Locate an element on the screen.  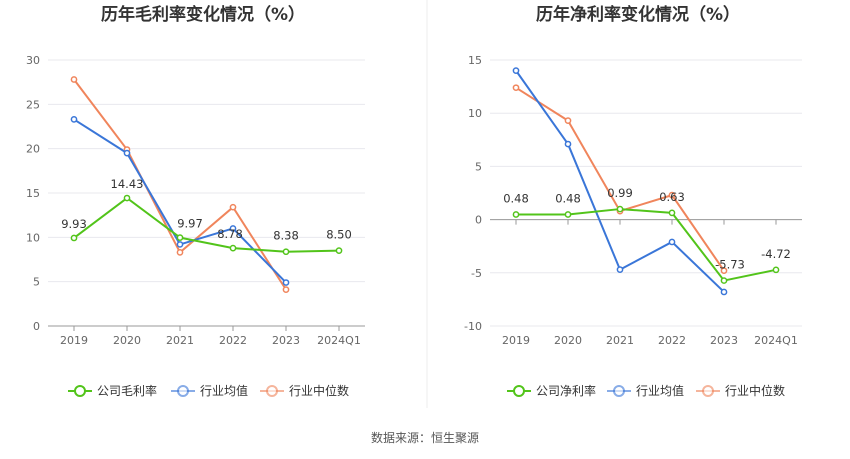
data-label: 8.50 is located at coordinates (339, 235).